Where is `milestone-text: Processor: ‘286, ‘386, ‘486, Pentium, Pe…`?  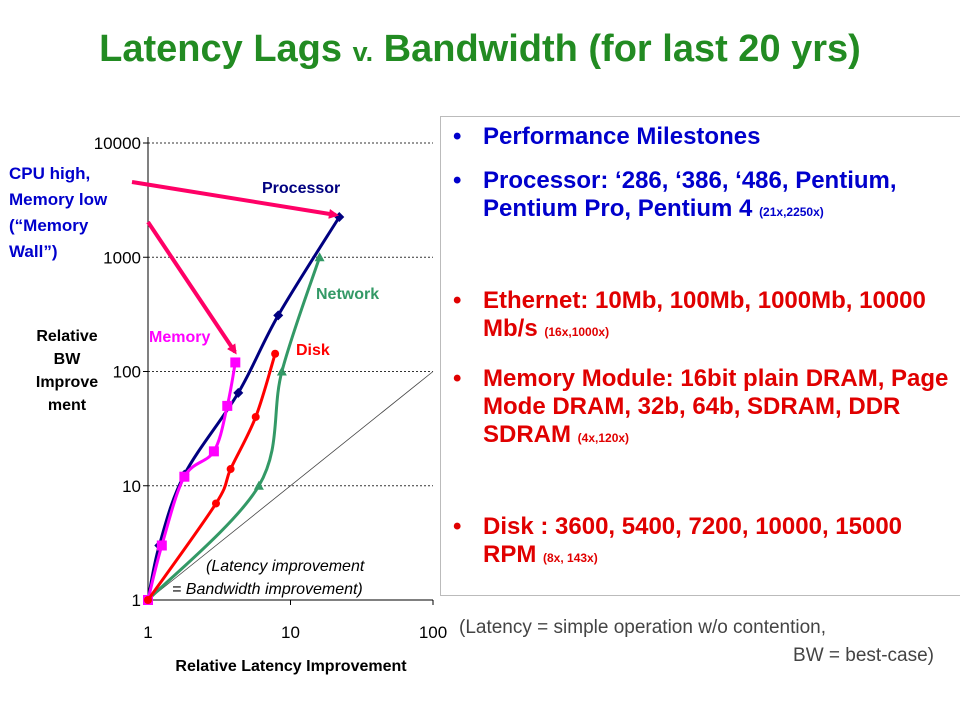 milestone-text: Processor: ‘286, ‘386, ‘486, Pentium, Pe… is located at coordinates (690, 194).